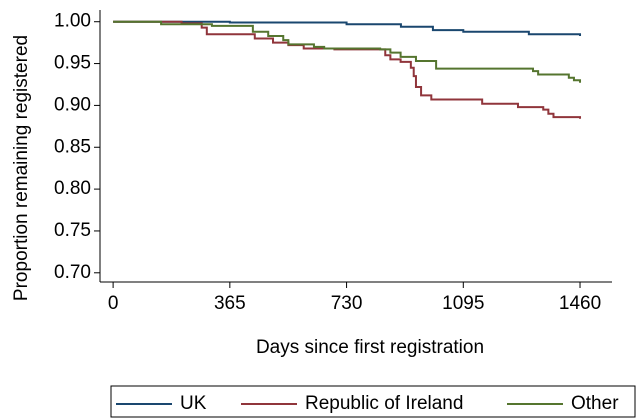 The height and width of the screenshot is (418, 639). Describe the element at coordinates (580, 303) in the screenshot. I see `x-tick-label: 1460` at that location.